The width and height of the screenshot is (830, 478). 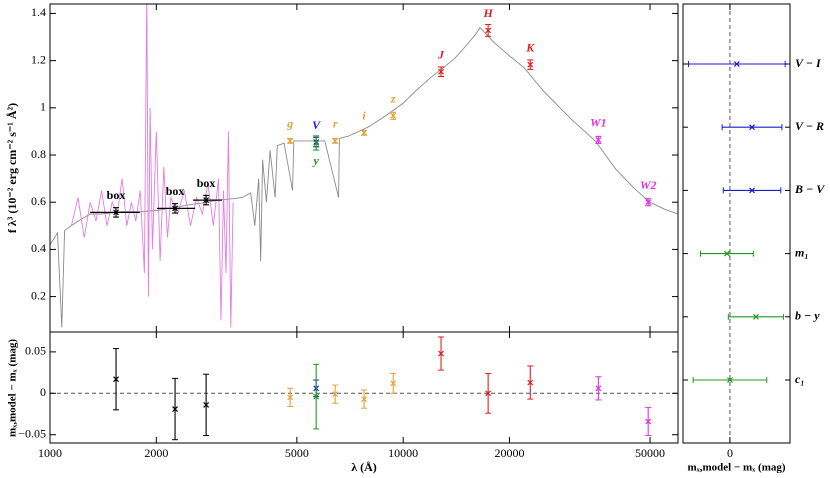 What do you see at coordinates (38, 248) in the screenshot?
I see `y-tick-label: 0.4` at bounding box center [38, 248].